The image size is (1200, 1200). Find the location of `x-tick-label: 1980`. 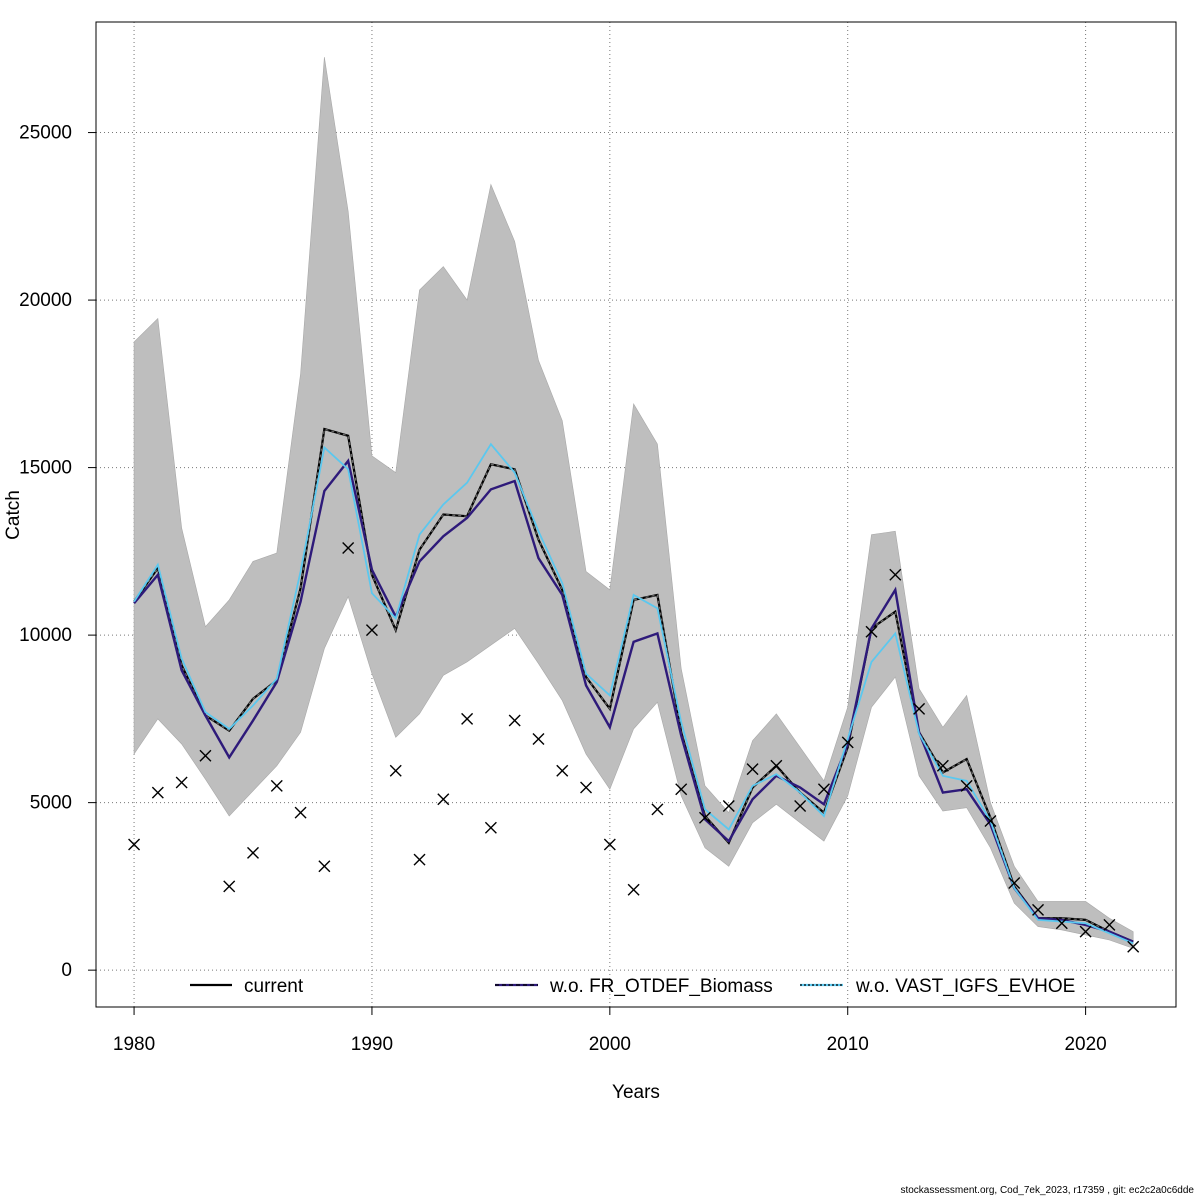

x-tick-label: 1980 is located at coordinates (134, 1044).